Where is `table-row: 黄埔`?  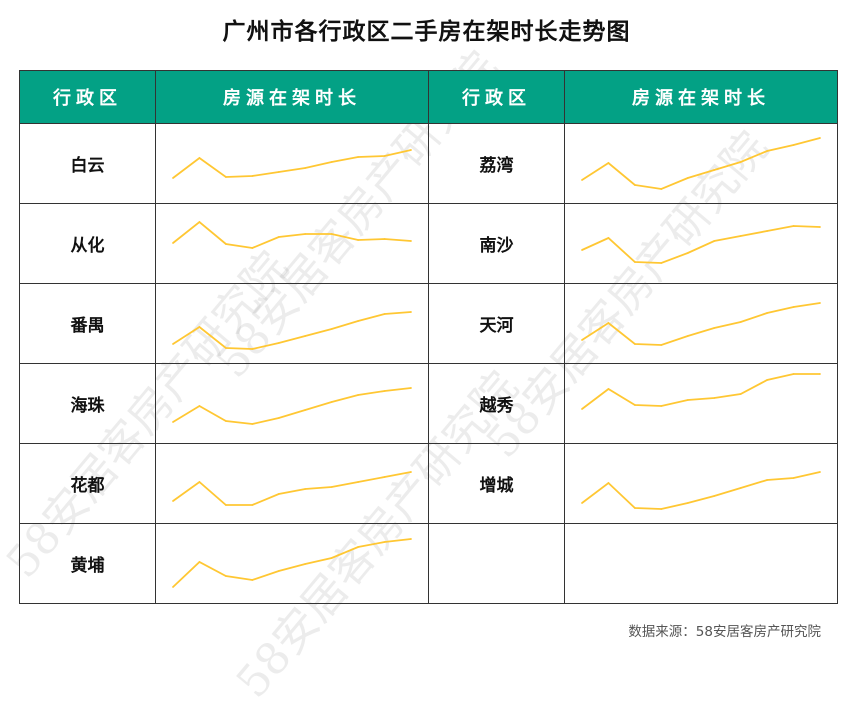 table-row: 黄埔 is located at coordinates (428, 563).